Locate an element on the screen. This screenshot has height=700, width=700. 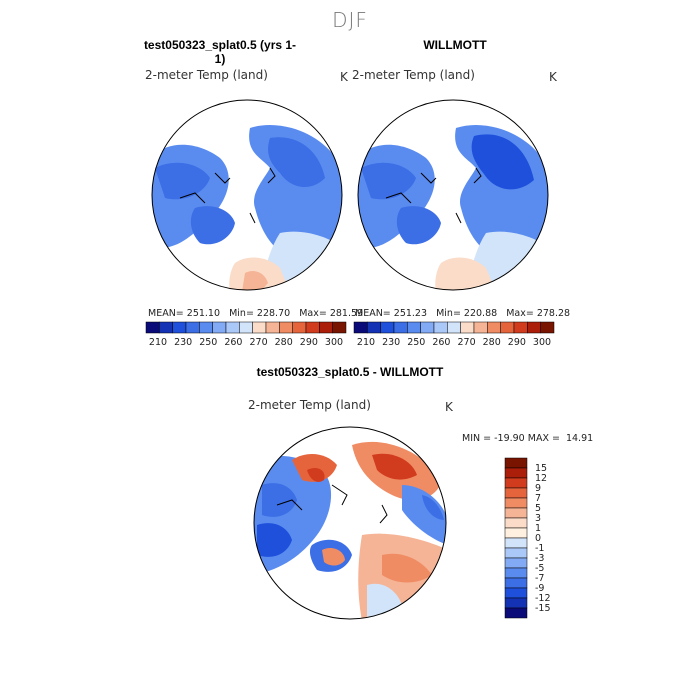
greenland is located at coordinates (212, 225).